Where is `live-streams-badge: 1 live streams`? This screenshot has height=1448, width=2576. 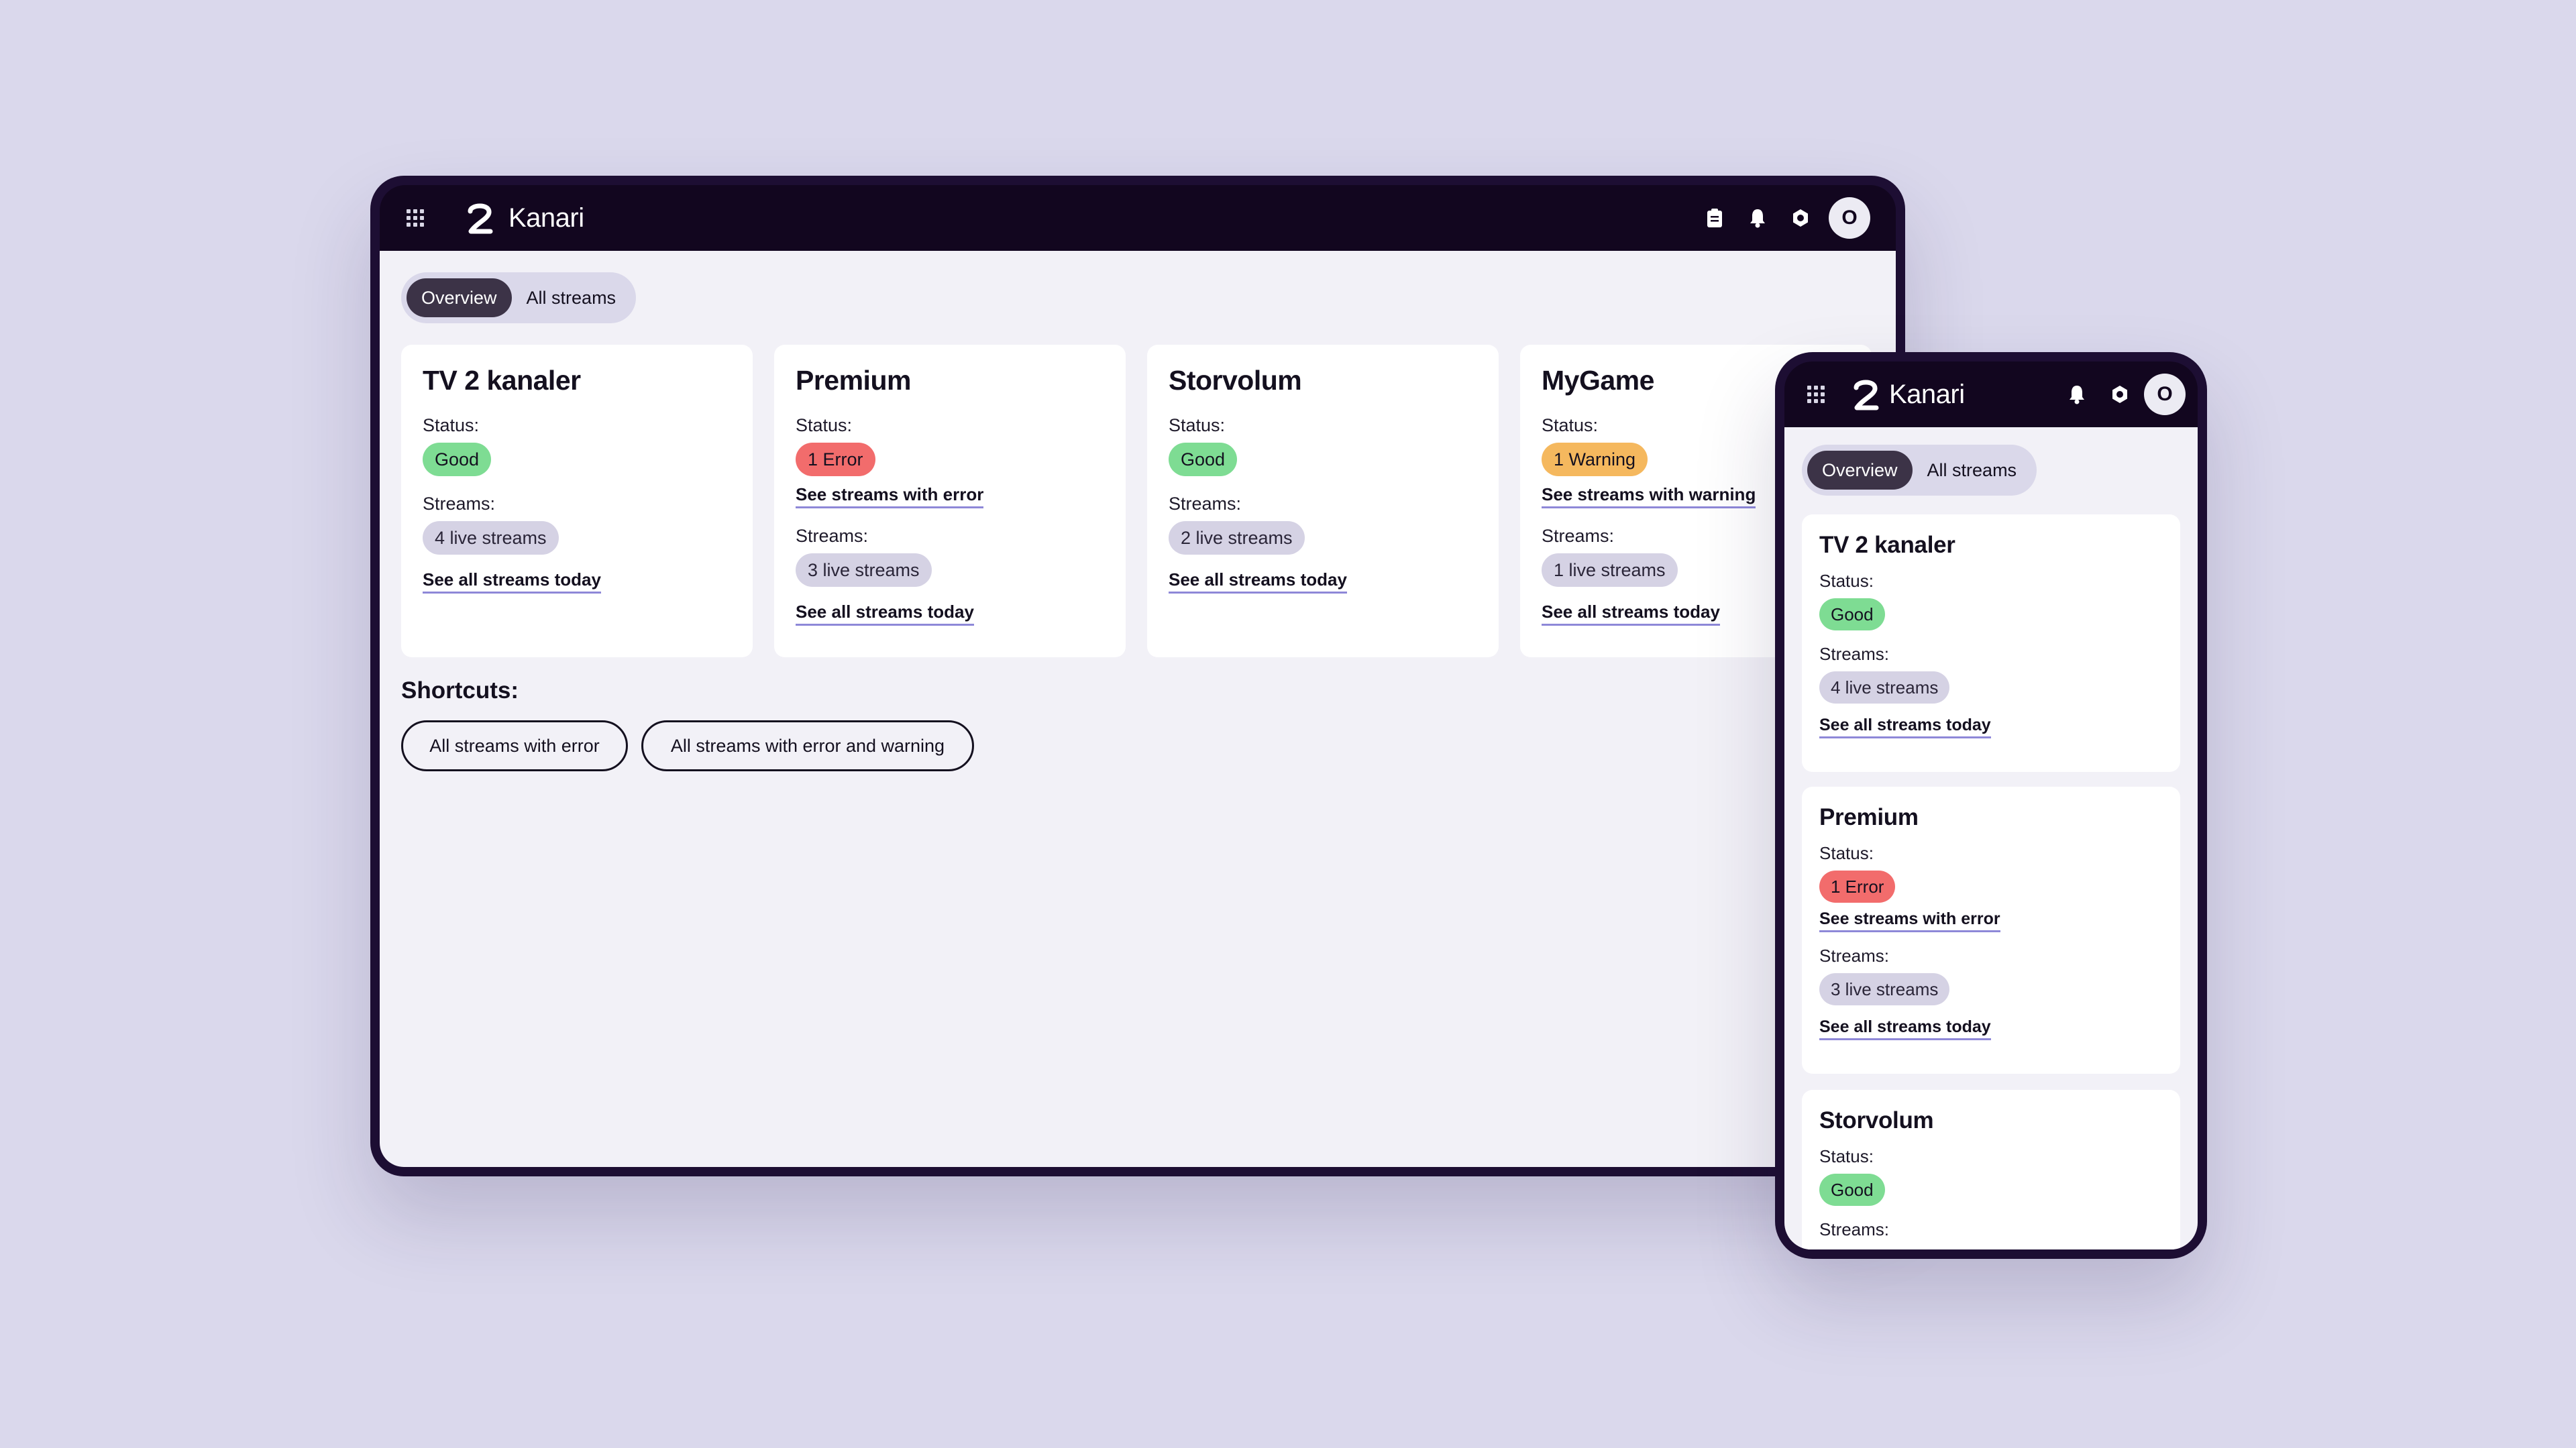 live-streams-badge: 1 live streams is located at coordinates (1610, 570).